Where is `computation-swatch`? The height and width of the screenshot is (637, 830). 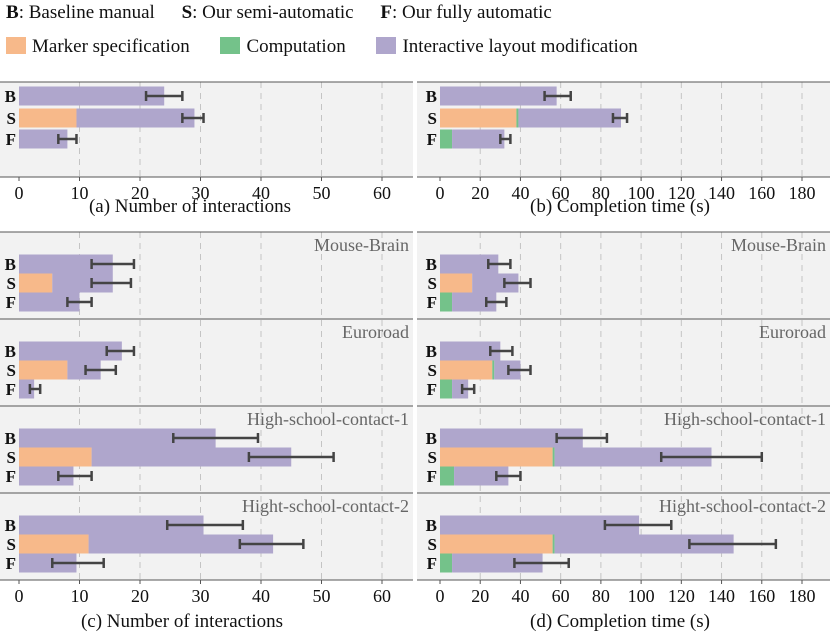 computation-swatch is located at coordinates (230, 45).